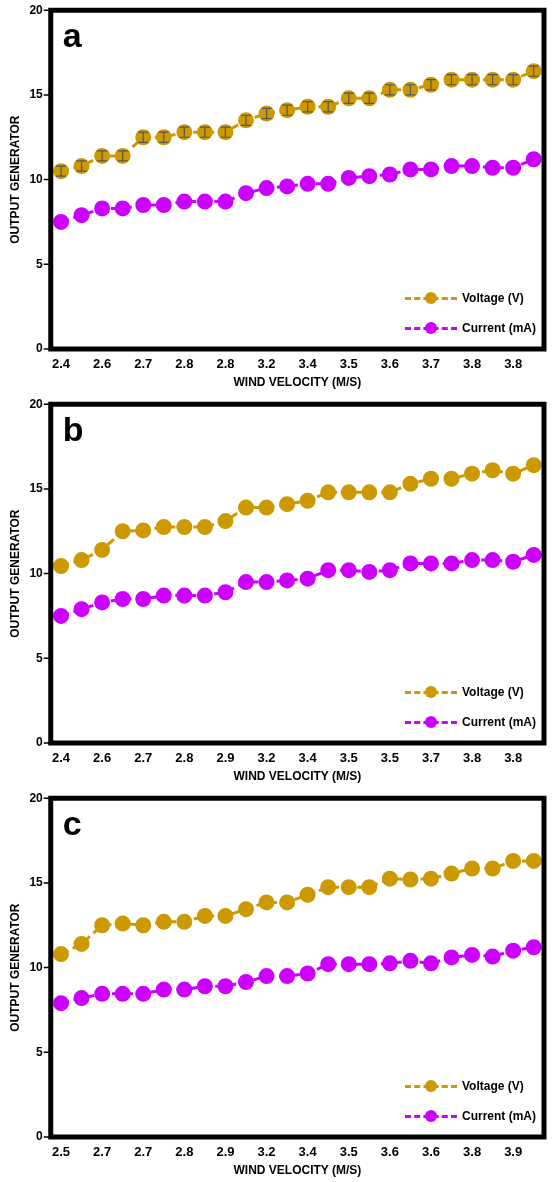 This screenshot has height=1182, width=556. I want to click on x-axis-title: WIND VELOCITY (M/S), so click(297, 382).